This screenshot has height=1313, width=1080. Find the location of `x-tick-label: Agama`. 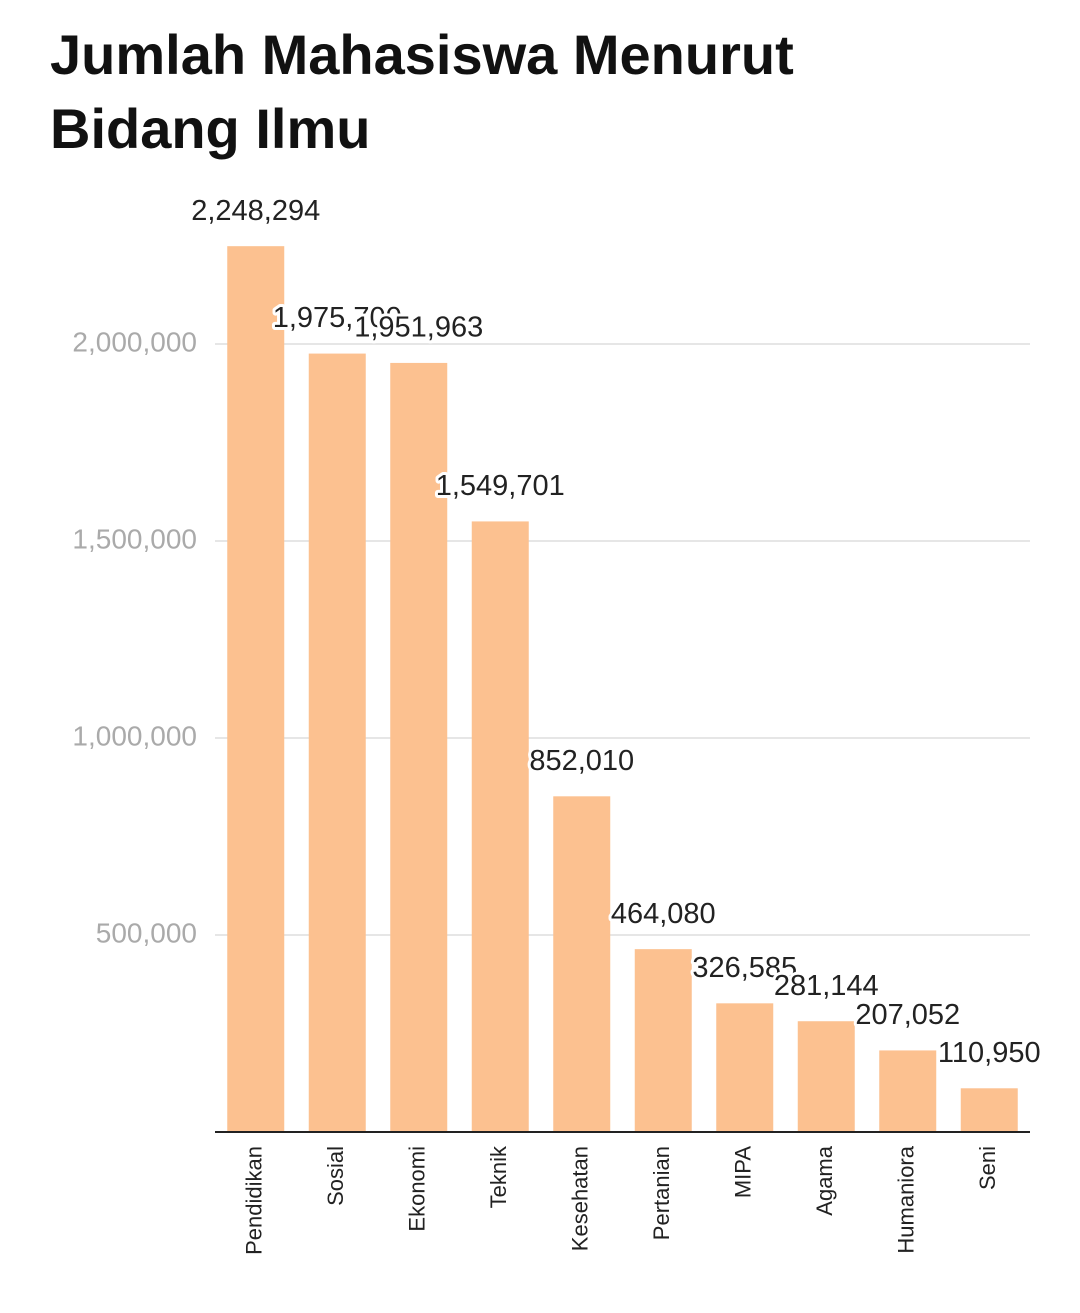

x-tick-label: Agama is located at coordinates (824, 1180).